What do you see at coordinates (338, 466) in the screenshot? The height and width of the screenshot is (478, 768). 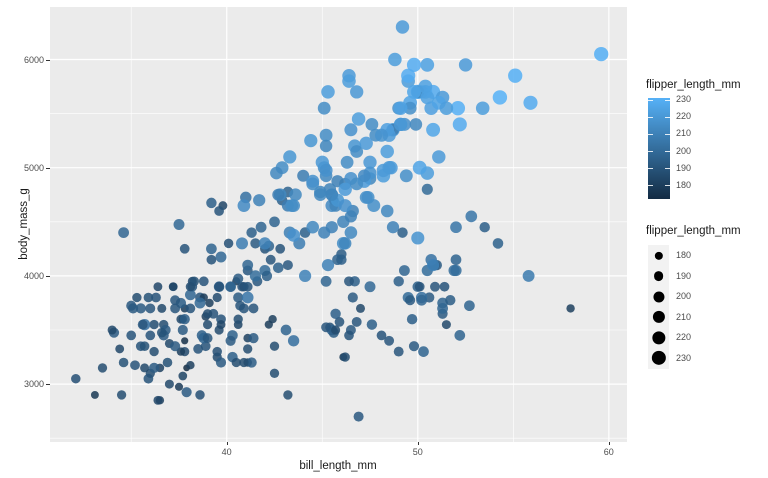 I see `x-axis-title: bill_length_mm` at bounding box center [338, 466].